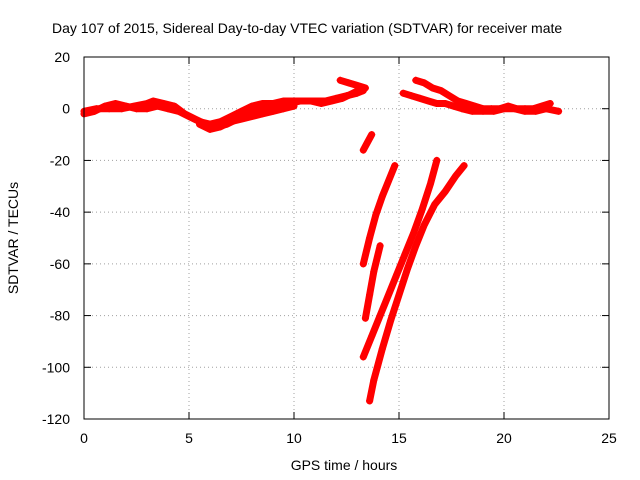 The width and height of the screenshot is (640, 480). What do you see at coordinates (66, 109) in the screenshot?
I see `y-tick-label: 0` at bounding box center [66, 109].